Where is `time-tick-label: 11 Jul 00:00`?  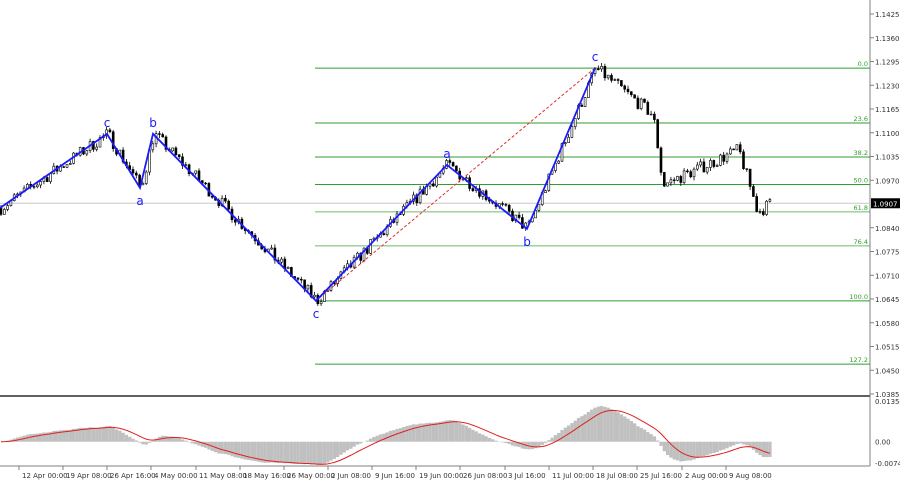 time-tick-label: 11 Jul 00:00 is located at coordinates (573, 476).